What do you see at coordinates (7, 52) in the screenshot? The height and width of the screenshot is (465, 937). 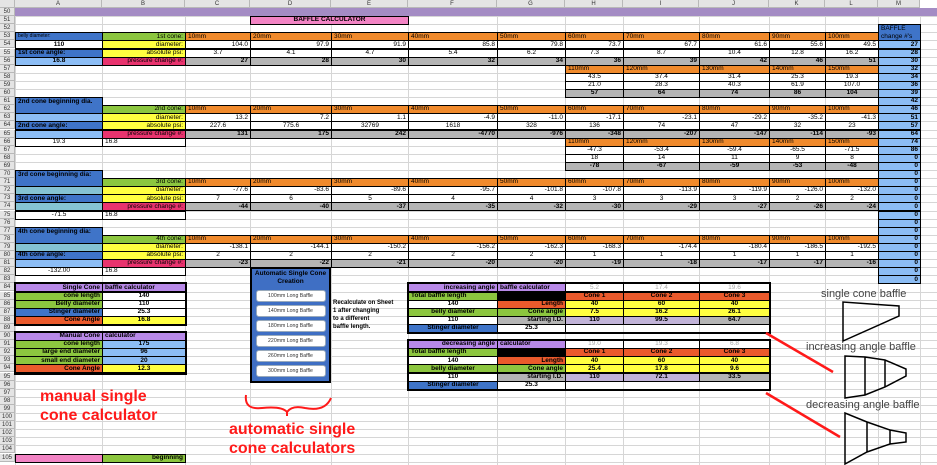 I see `row-header: 55` at bounding box center [7, 52].